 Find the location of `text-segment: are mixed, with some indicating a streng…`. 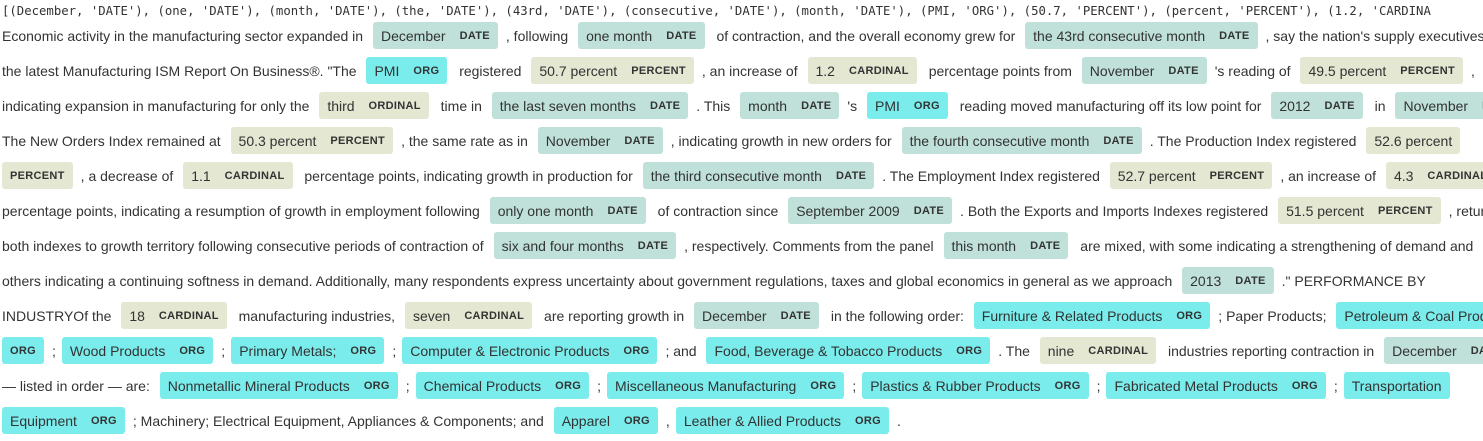

text-segment: are mixed, with some indicating a streng… is located at coordinates (1275, 245).